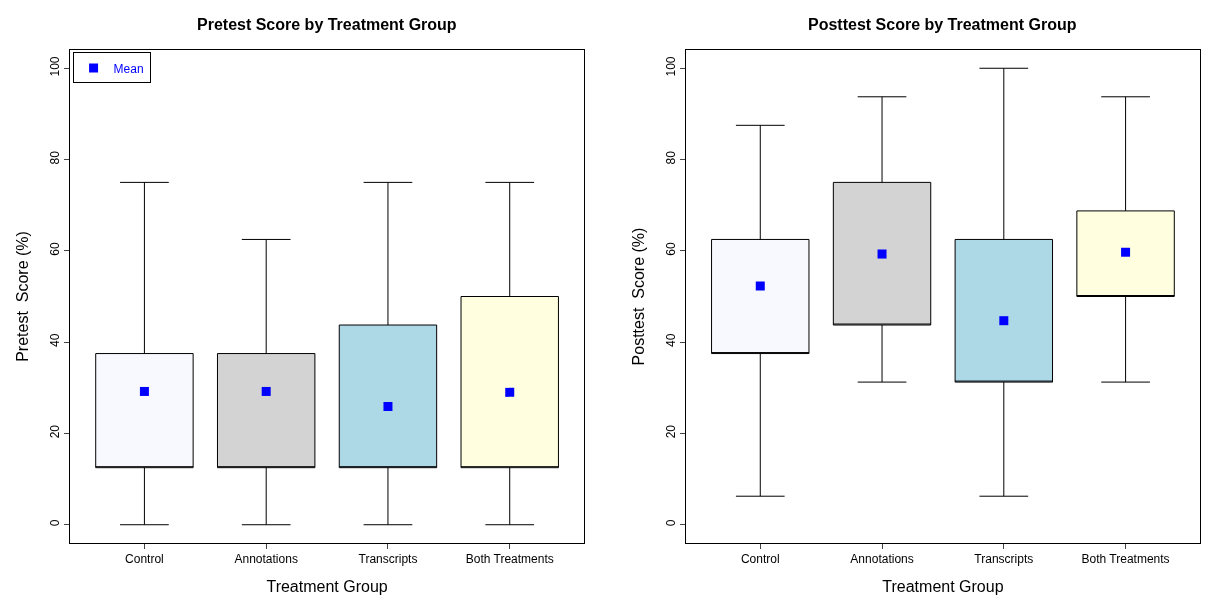 This screenshot has width=1230, height=605. Describe the element at coordinates (942, 24) in the screenshot. I see `chart-title: Posttest Score by Treatment Group` at that location.